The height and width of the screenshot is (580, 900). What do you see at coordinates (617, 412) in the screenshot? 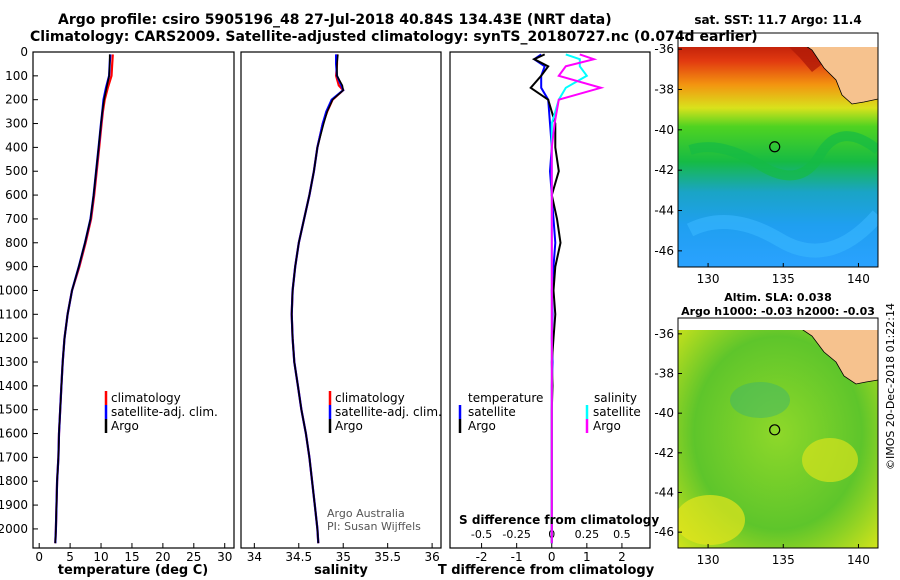
I see `legend-s-satellite-label: satellite` at bounding box center [617, 412].